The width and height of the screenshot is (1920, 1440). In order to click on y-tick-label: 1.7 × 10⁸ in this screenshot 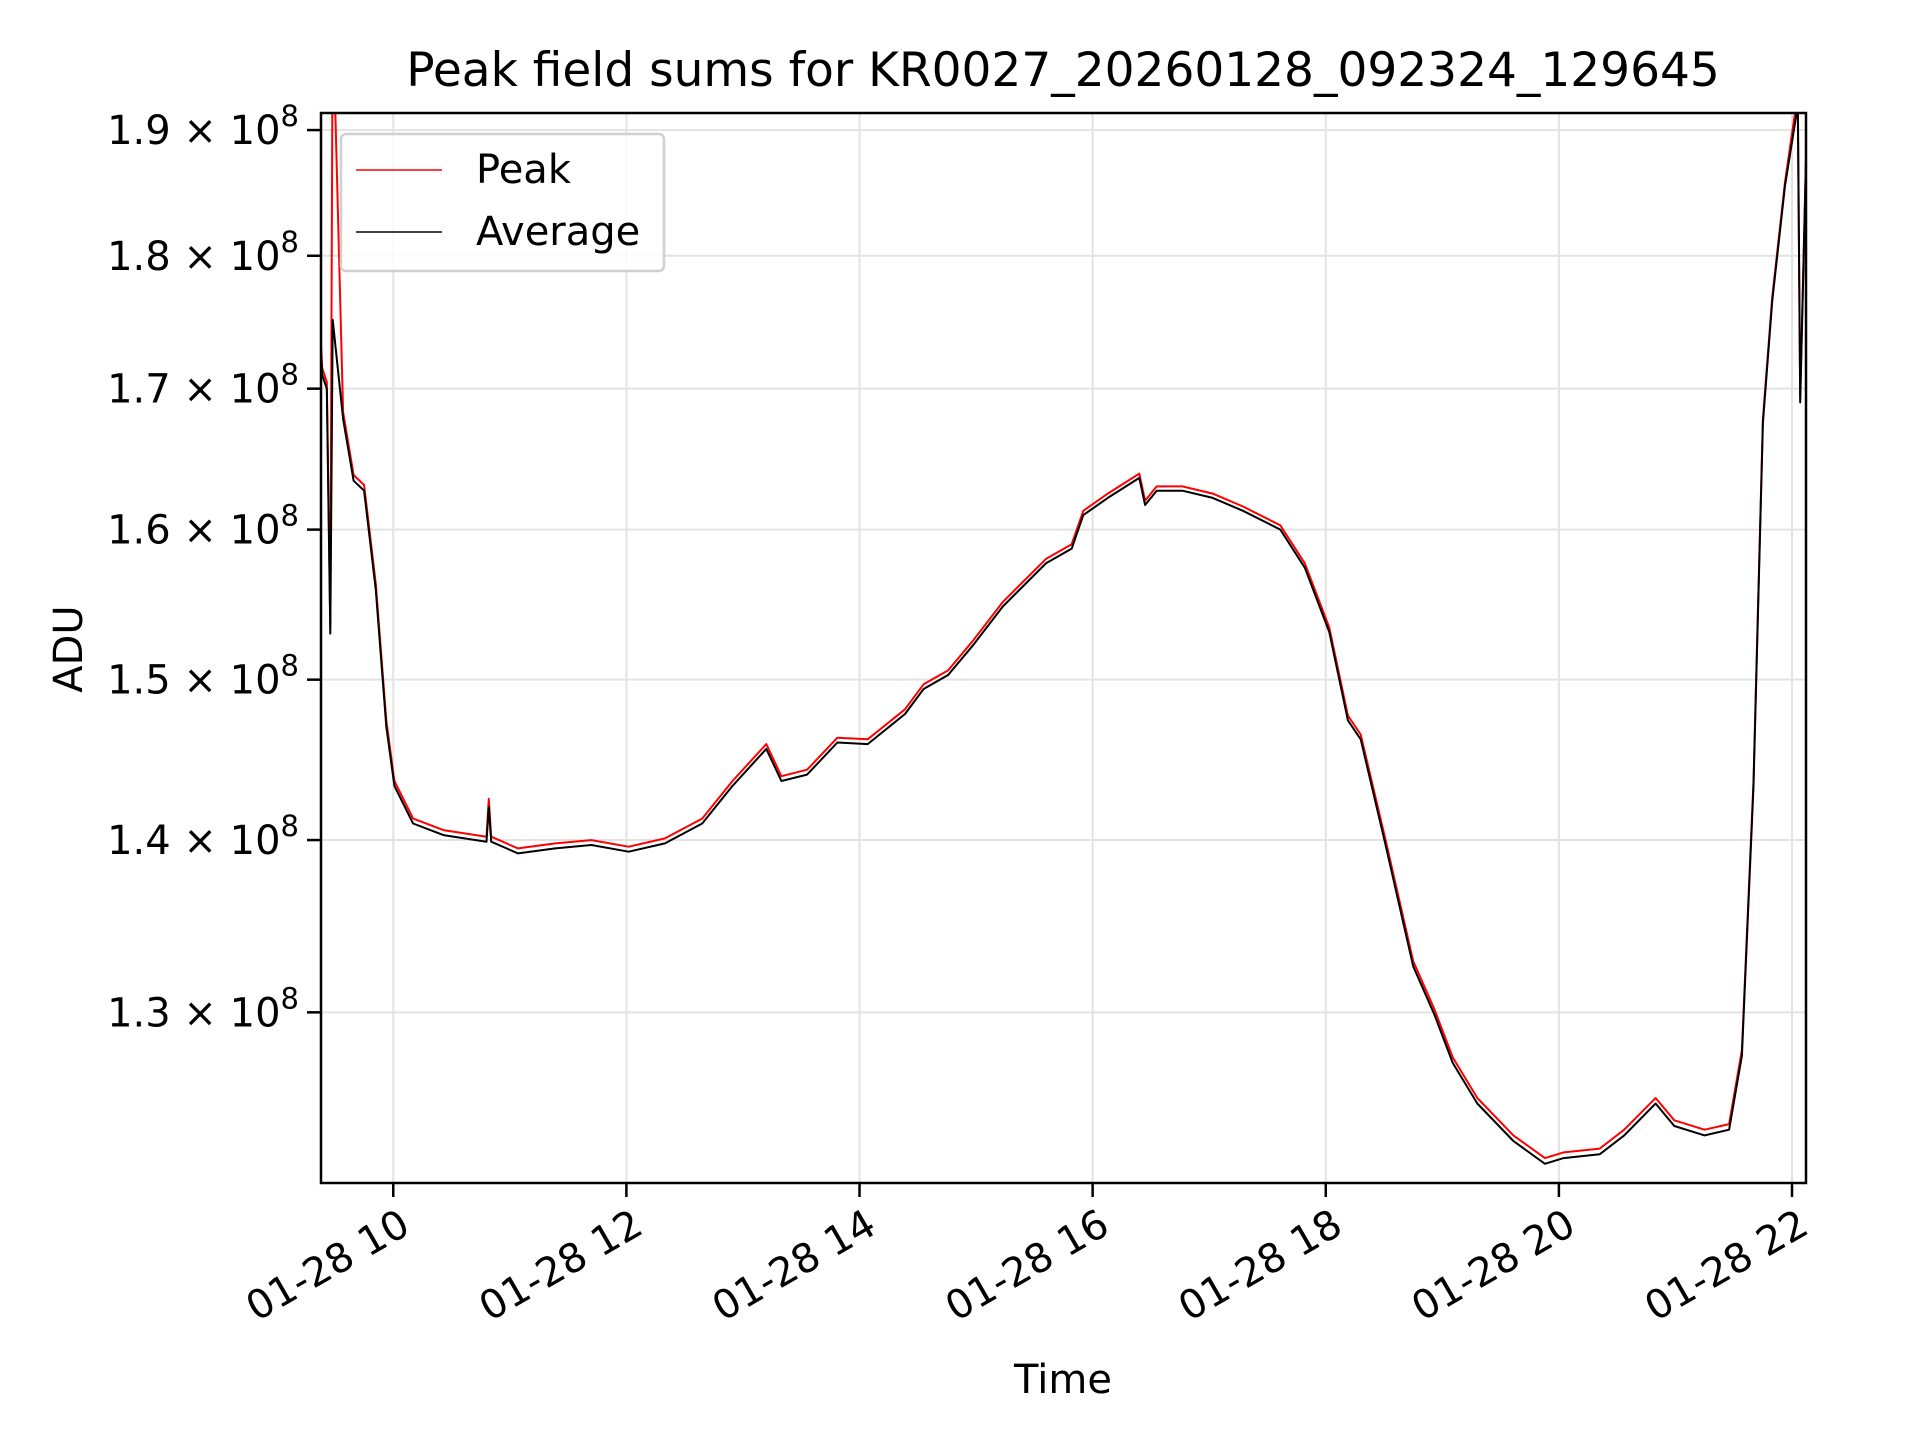, I will do `click(203, 385)`.